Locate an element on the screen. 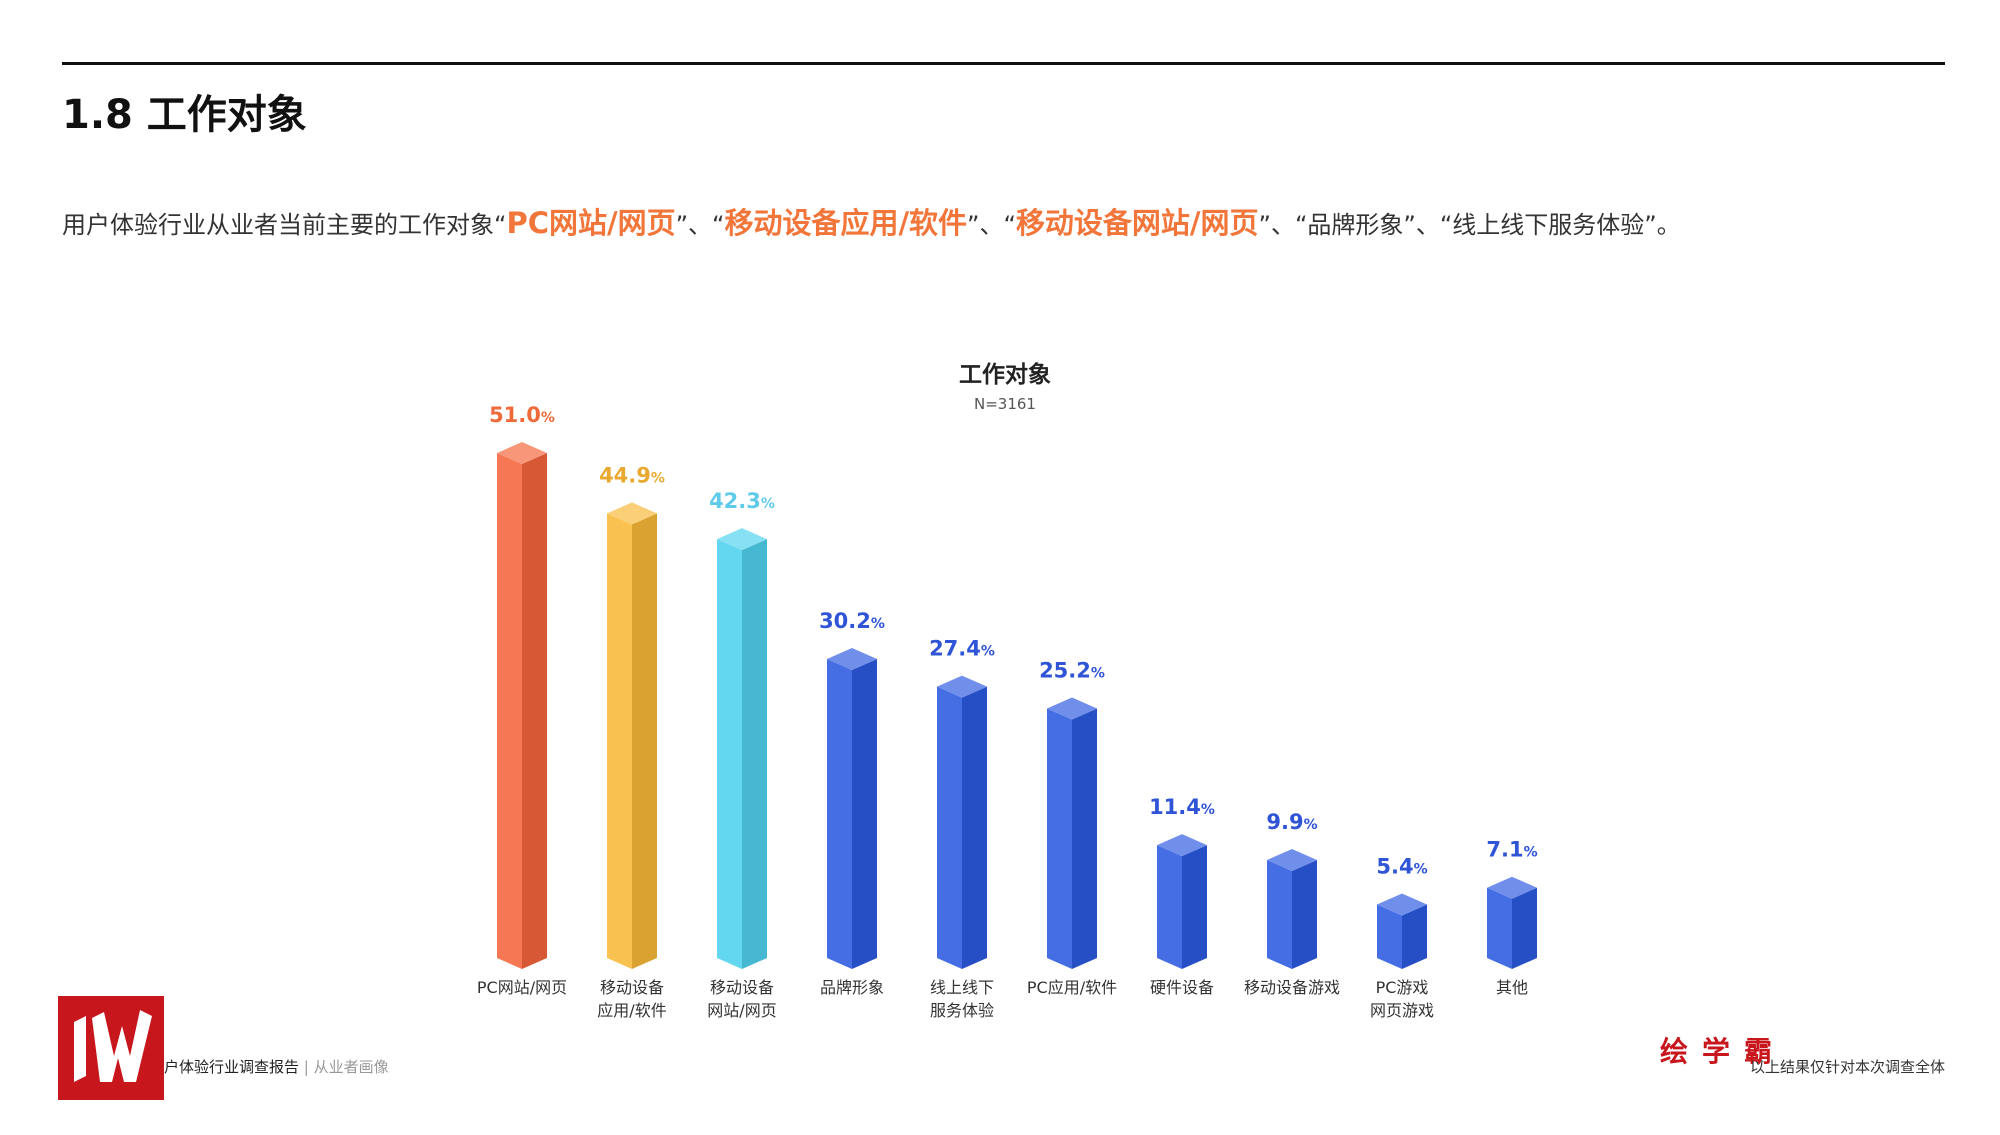 This screenshot has width=2000, height=1135. category-label-4-1: 服务体验 is located at coordinates (962, 1010).